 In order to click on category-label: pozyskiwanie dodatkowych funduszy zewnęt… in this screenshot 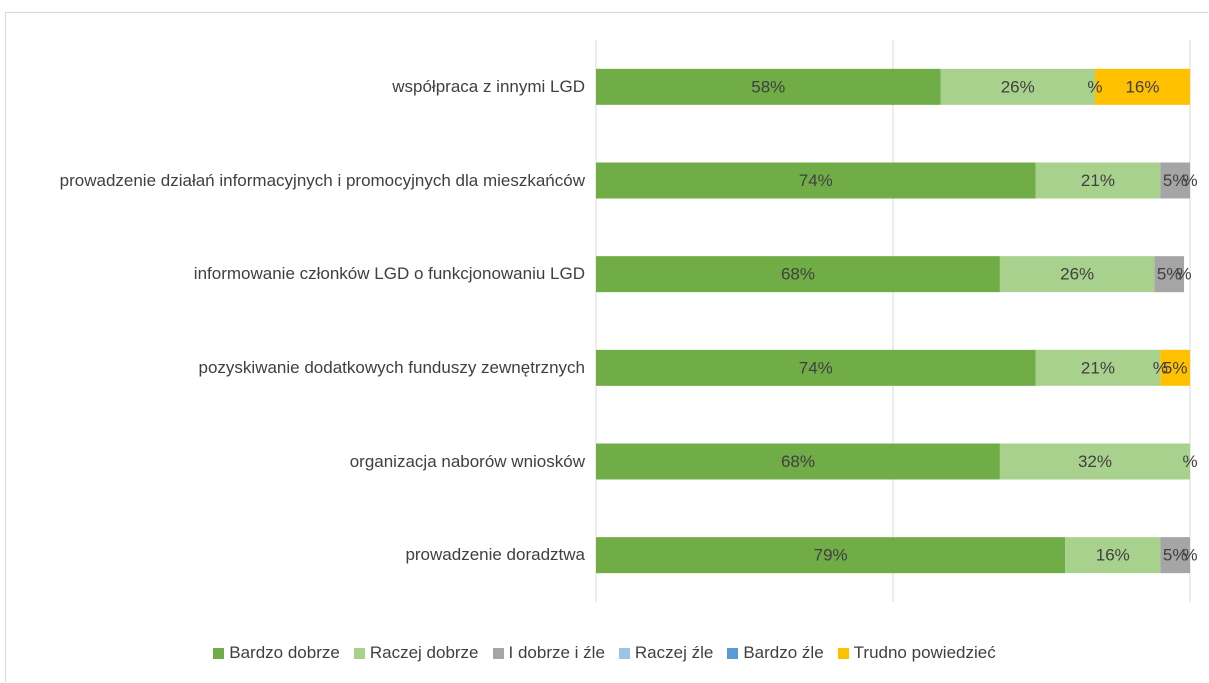, I will do `click(391, 367)`.